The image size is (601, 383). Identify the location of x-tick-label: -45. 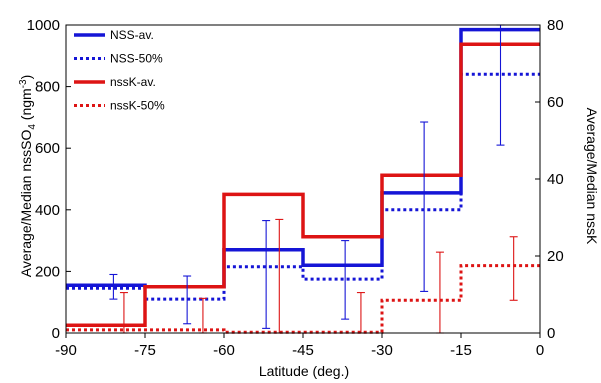
(303, 350).